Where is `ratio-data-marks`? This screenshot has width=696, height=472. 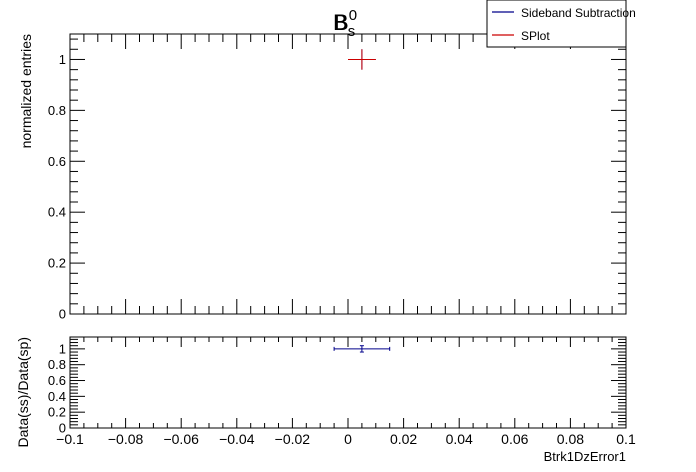 ratio-data-marks is located at coordinates (362, 349).